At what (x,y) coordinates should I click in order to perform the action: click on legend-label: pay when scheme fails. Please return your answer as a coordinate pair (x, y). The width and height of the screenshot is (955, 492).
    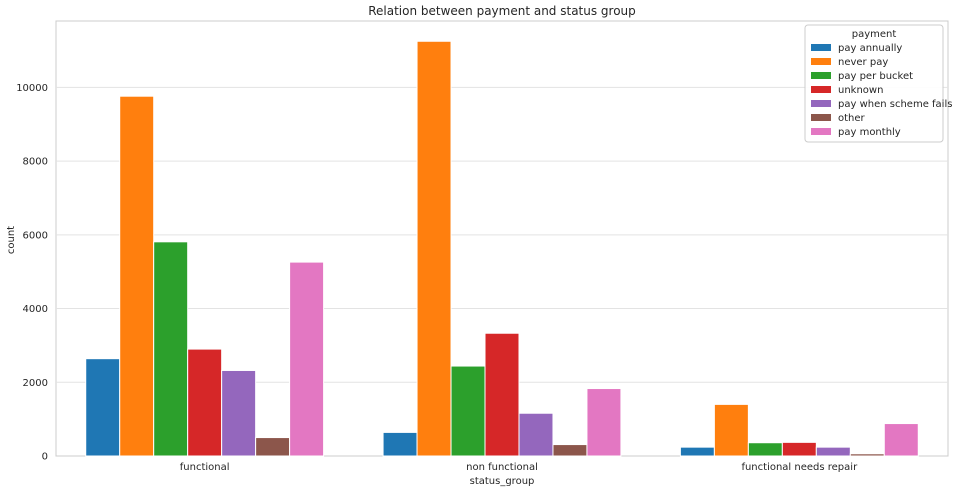
    Looking at the image, I should click on (895, 104).